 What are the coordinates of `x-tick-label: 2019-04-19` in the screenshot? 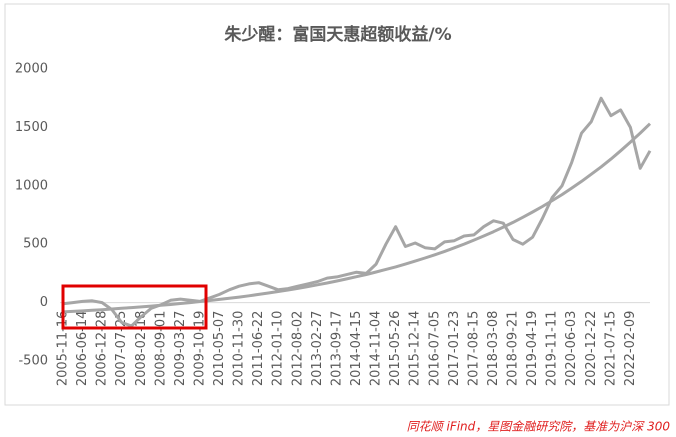 It's located at (532, 349).